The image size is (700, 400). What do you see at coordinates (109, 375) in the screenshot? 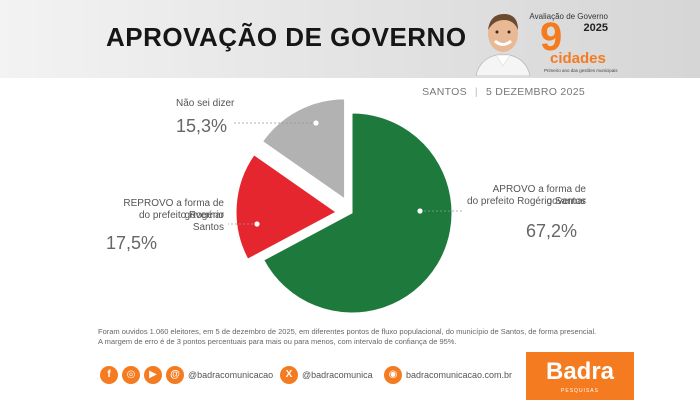
I see `facebook-icon: f` at bounding box center [109, 375].